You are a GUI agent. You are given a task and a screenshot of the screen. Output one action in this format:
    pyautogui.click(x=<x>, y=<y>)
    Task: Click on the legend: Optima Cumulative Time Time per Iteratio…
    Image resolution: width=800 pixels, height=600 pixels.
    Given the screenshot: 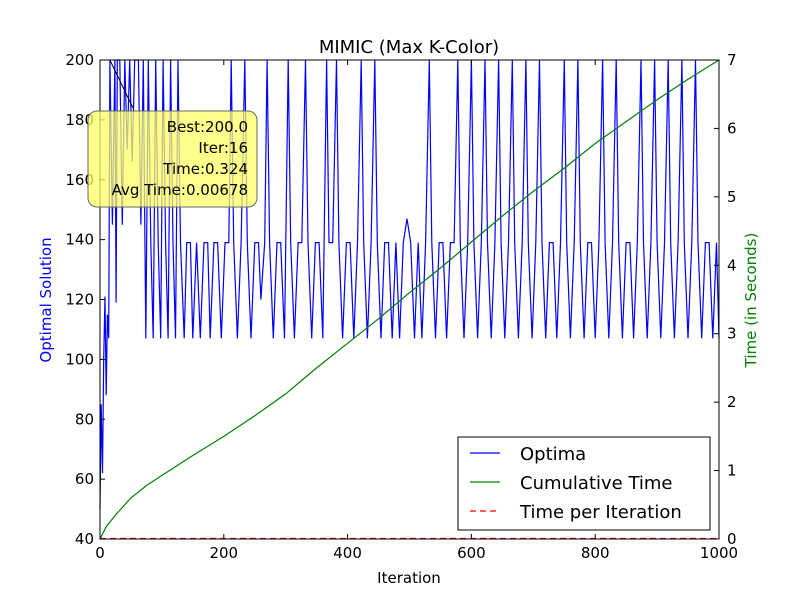 What is the action you would take?
    pyautogui.click(x=584, y=483)
    